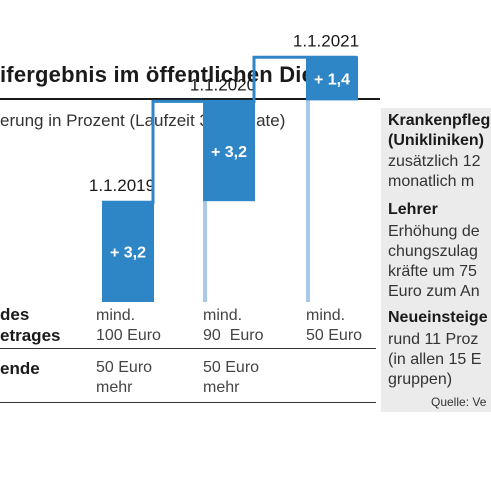 The width and height of the screenshot is (491, 480). I want to click on sidebar-text-newcomers: rund 11 Proz (in allen 15 E gruppen), so click(435, 359).